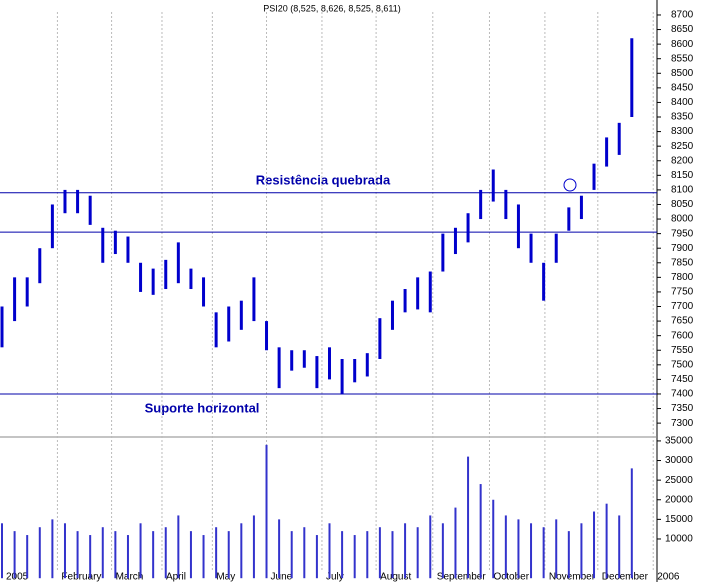  I want to click on y-tick-label: 8700, so click(682, 15).